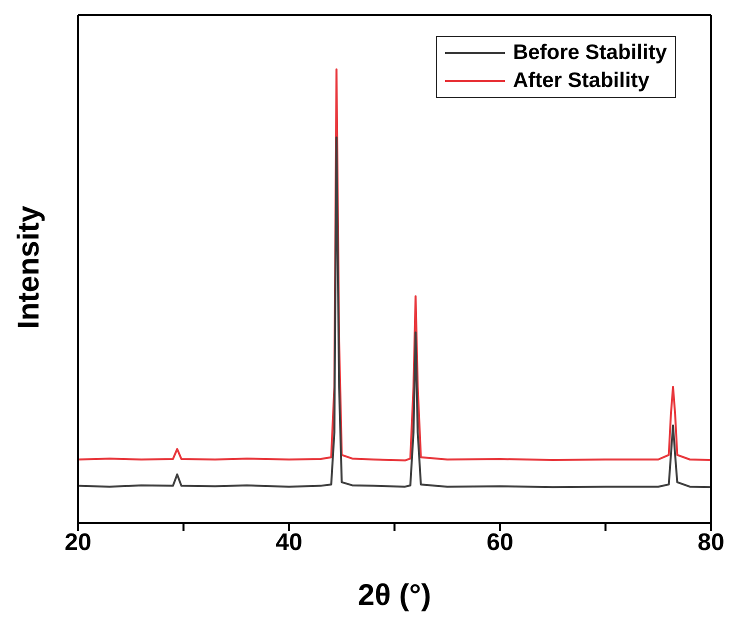  Describe the element at coordinates (589, 53) in the screenshot. I see `legend-label: Before Stability` at that location.